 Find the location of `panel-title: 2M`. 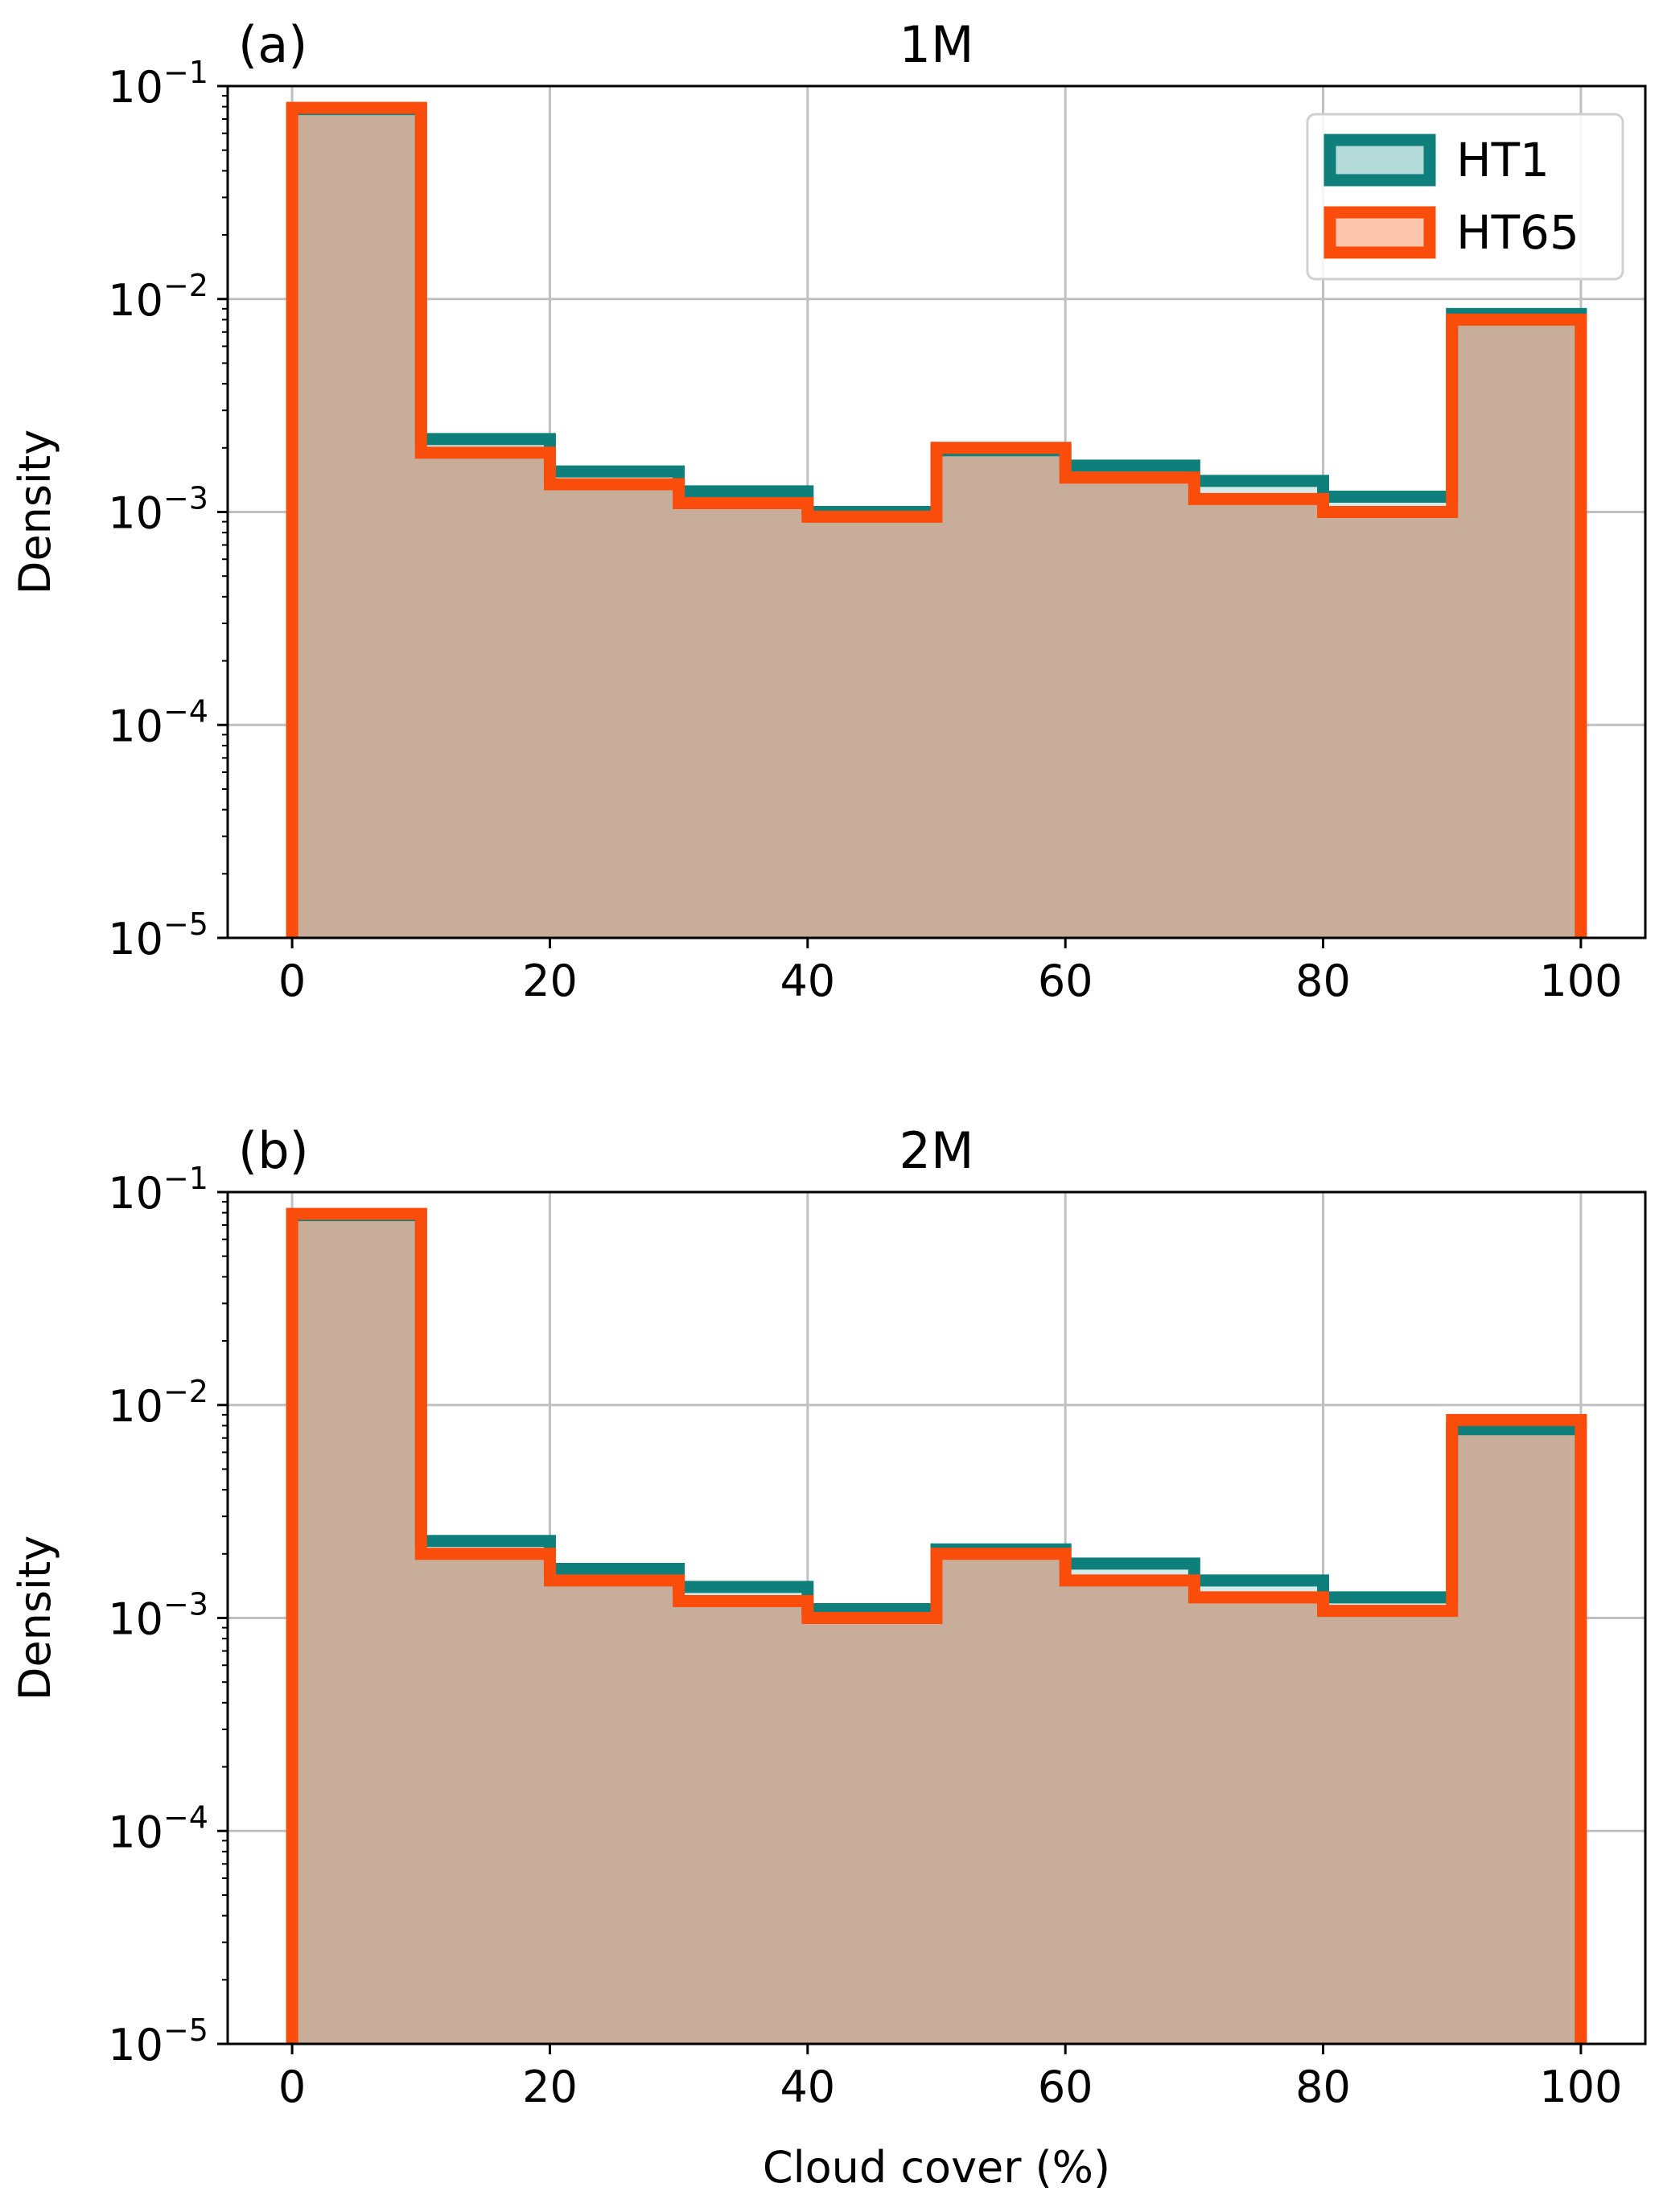

panel-title: 2M is located at coordinates (936, 1150).